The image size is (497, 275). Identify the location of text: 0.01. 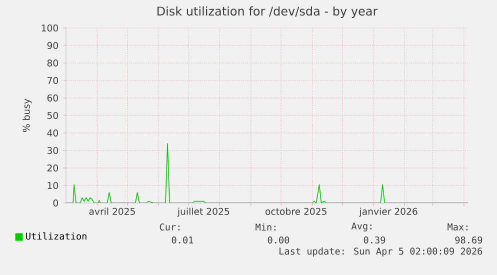
(183, 240).